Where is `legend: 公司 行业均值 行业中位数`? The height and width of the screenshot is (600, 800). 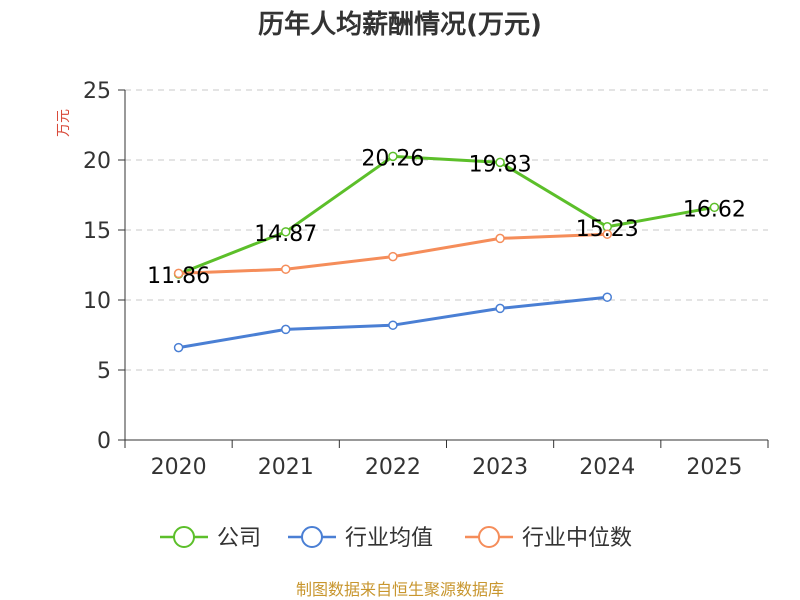
legend: 公司 行业均值 行业中位数 is located at coordinates (396, 538).